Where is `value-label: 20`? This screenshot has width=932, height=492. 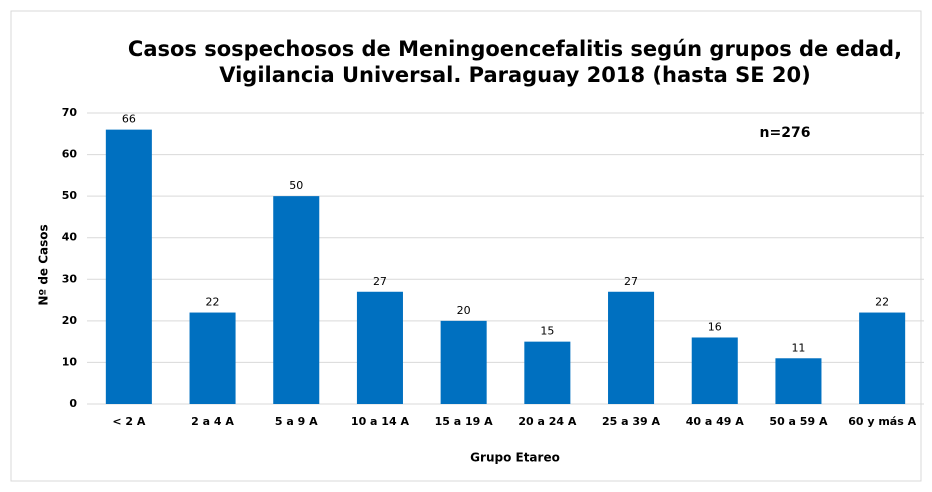
value-label: 20 is located at coordinates (464, 310).